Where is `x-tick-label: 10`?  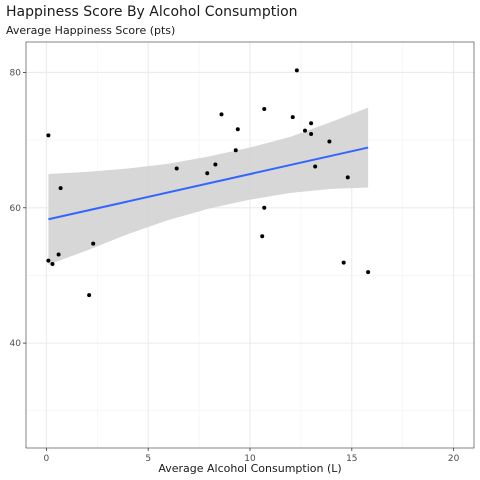 x-tick-label: 10 is located at coordinates (250, 459).